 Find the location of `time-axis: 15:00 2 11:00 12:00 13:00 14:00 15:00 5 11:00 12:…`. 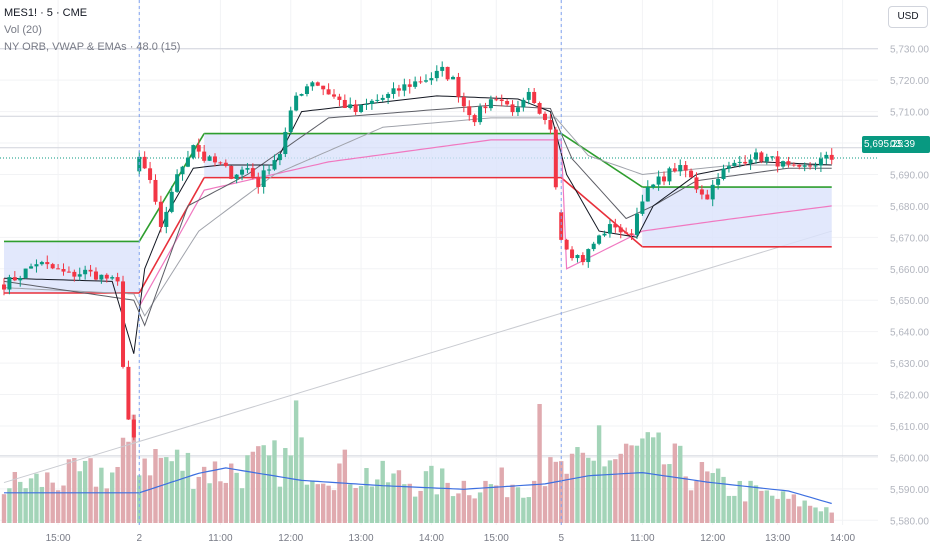

time-axis: 15:00 2 11:00 12:00 13:00 14:00 15:00 5 11:00 12:… is located at coordinates (439, 537).